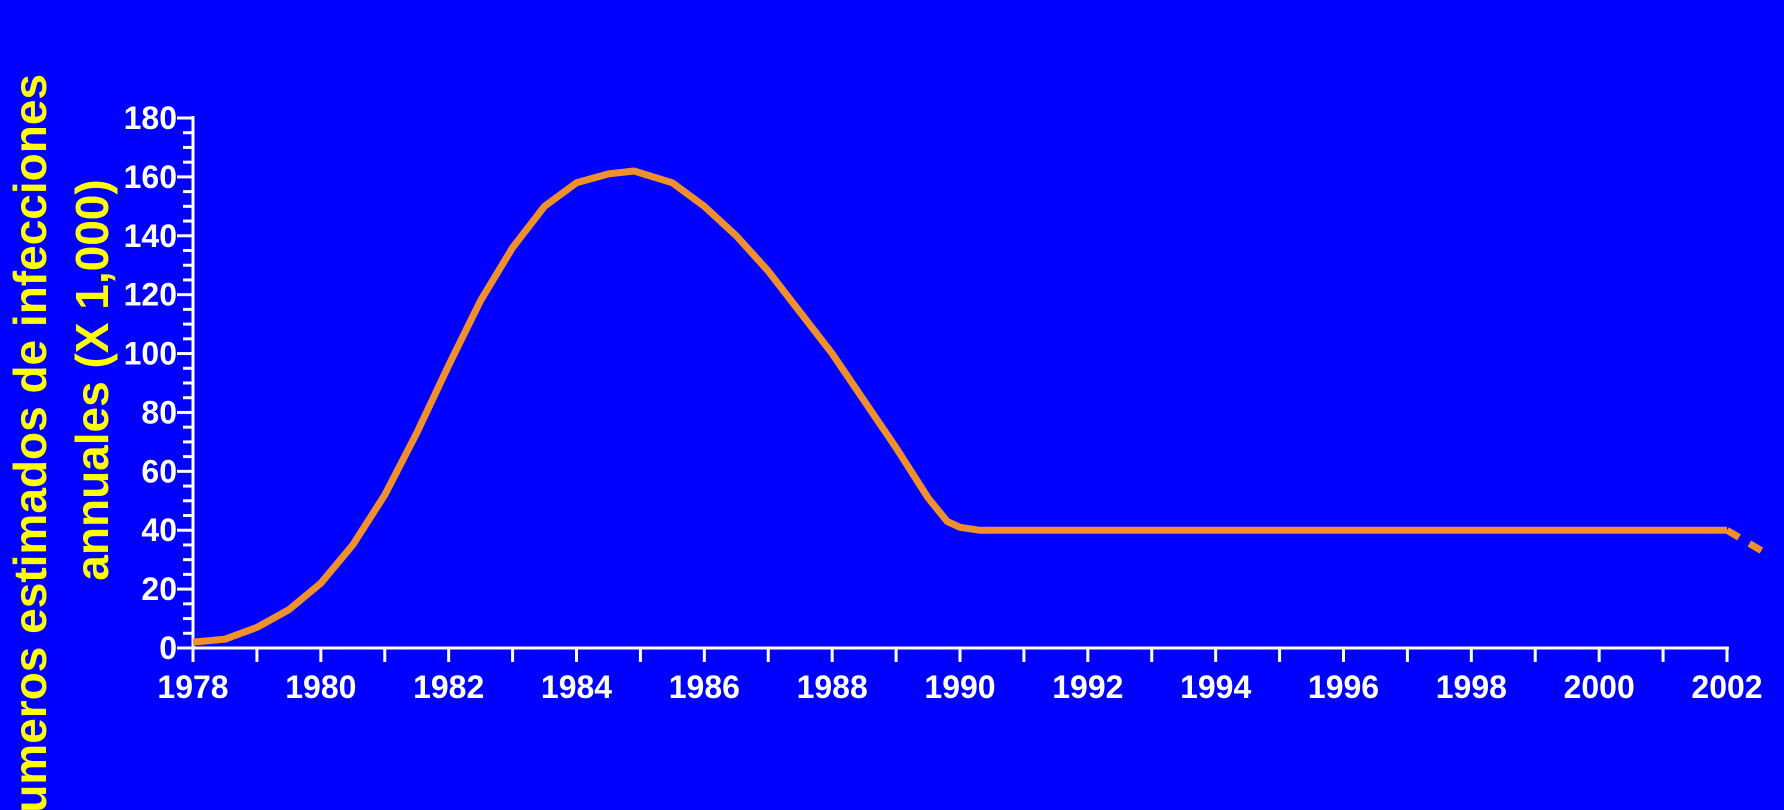  I want to click on y-axis-label-line-1: Numeros estimados de infecciones, so click(30, 442).